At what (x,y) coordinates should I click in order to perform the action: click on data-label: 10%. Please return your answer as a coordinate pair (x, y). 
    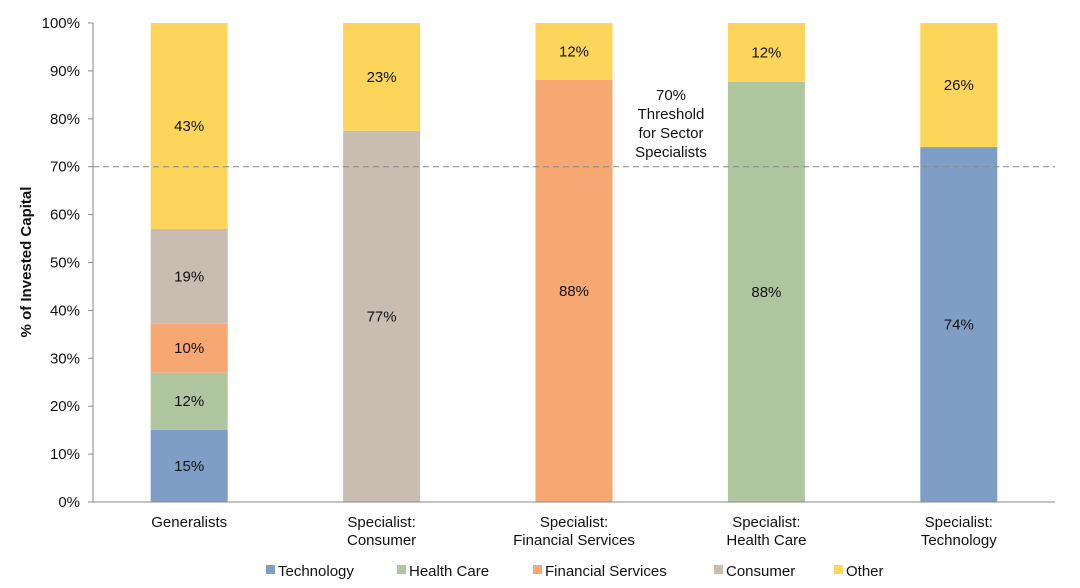
    Looking at the image, I should click on (189, 348).